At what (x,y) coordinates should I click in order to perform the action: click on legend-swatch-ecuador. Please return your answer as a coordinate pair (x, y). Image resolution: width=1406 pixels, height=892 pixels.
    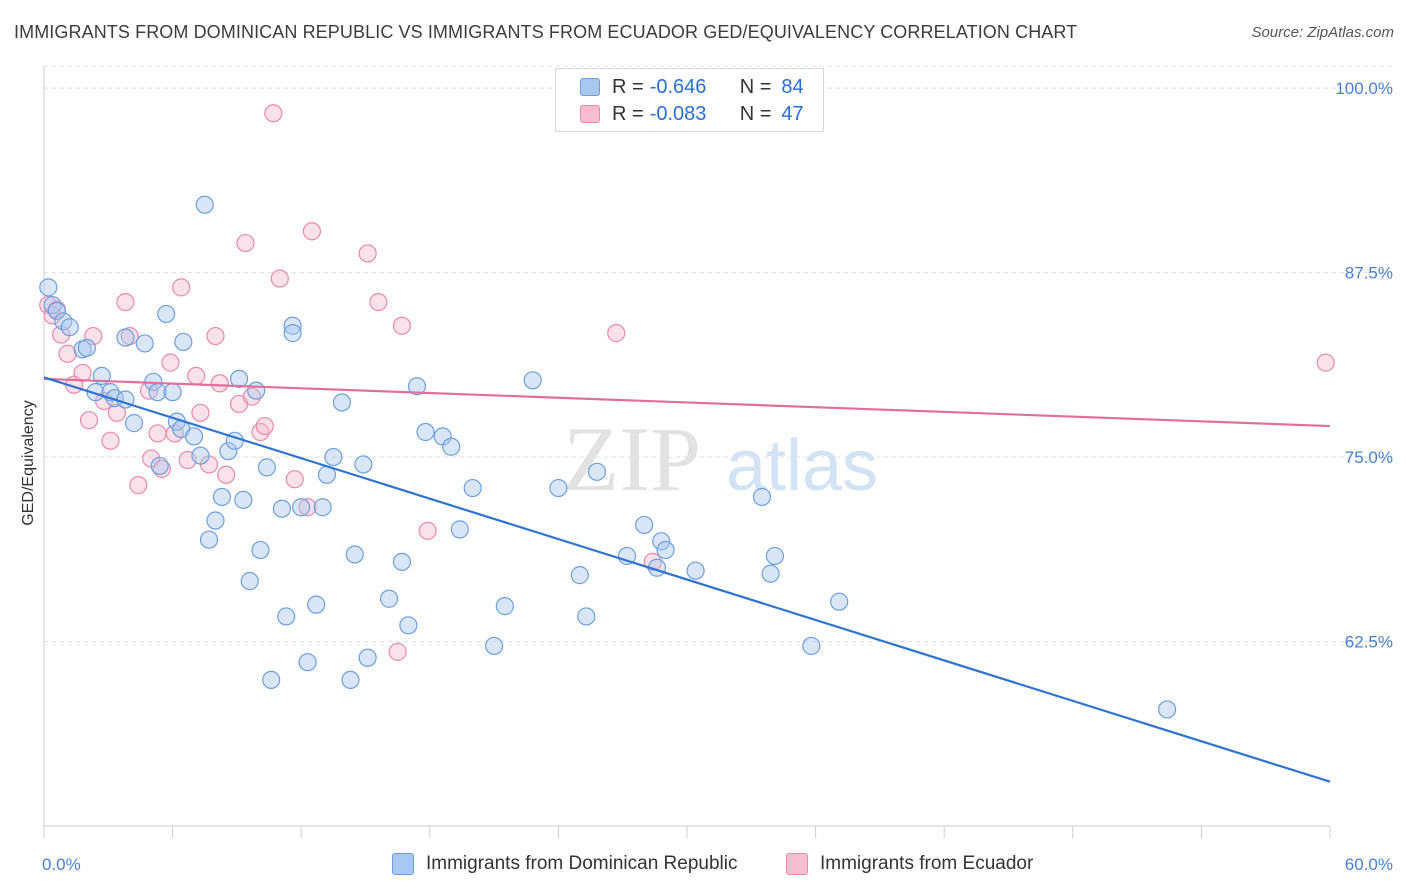
    Looking at the image, I should click on (590, 114).